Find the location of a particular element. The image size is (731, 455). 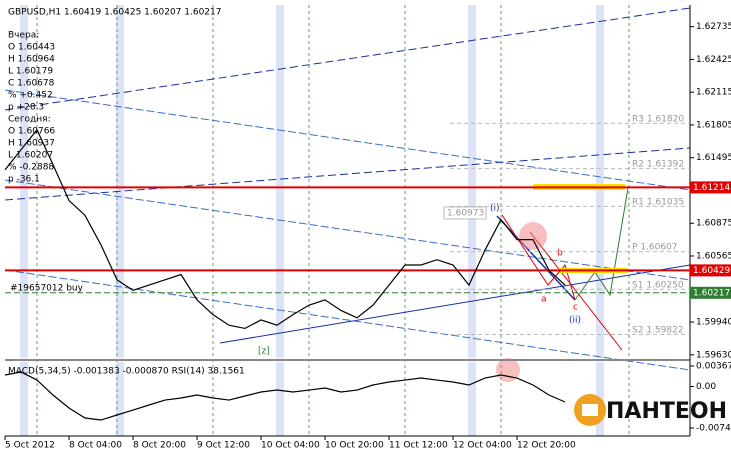

y-tick-label: -0.00743 is located at coordinates (713, 429).